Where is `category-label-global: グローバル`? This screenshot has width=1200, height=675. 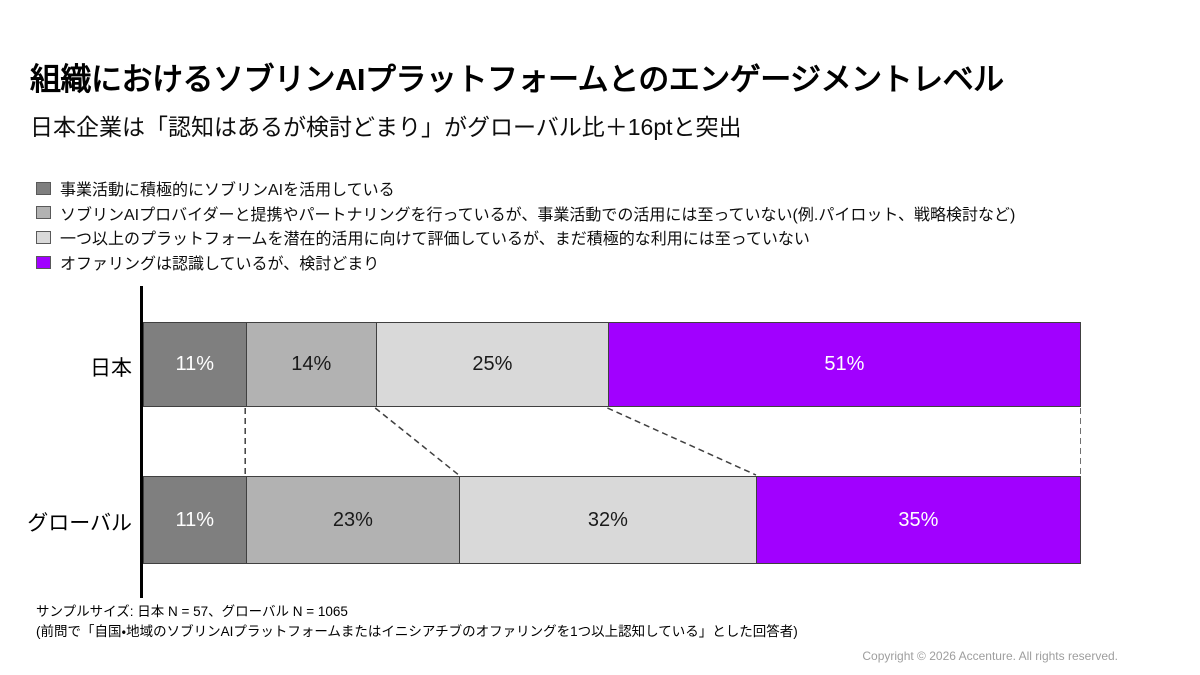 category-label-global: グローバル is located at coordinates (79, 523).